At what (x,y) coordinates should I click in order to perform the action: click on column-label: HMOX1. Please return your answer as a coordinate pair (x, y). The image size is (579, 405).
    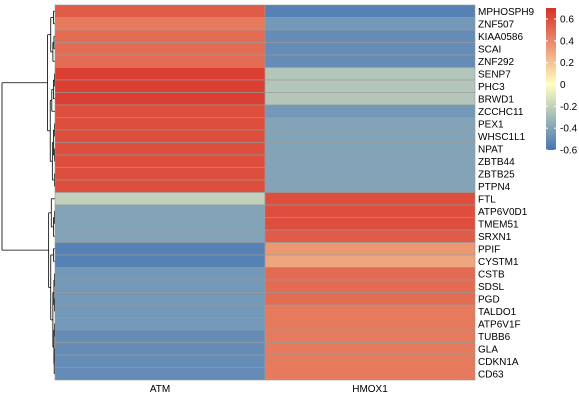
    Looking at the image, I should click on (370, 389).